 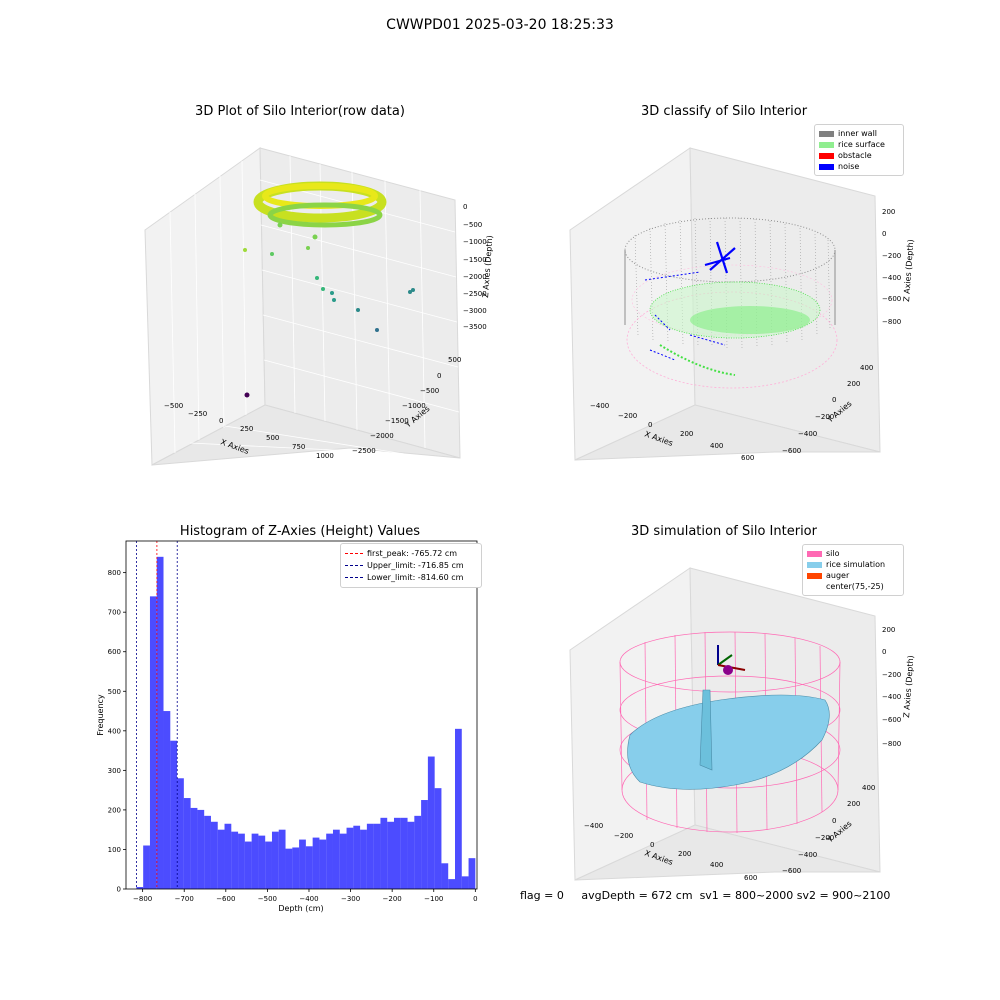 What do you see at coordinates (411, 565) in the screenshot?
I see `legend-item-upper-limit: Upper_limit: -716.85 cm` at bounding box center [411, 565].